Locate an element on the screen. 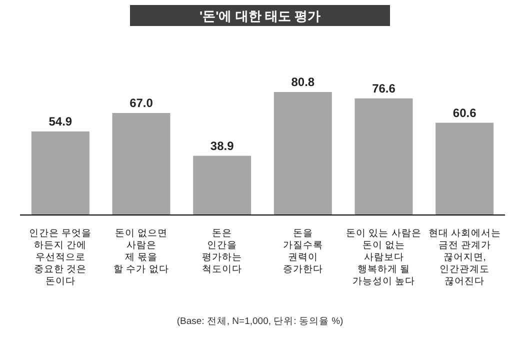  title: '돈'에 대한 태도 평가 is located at coordinates (260, 15).